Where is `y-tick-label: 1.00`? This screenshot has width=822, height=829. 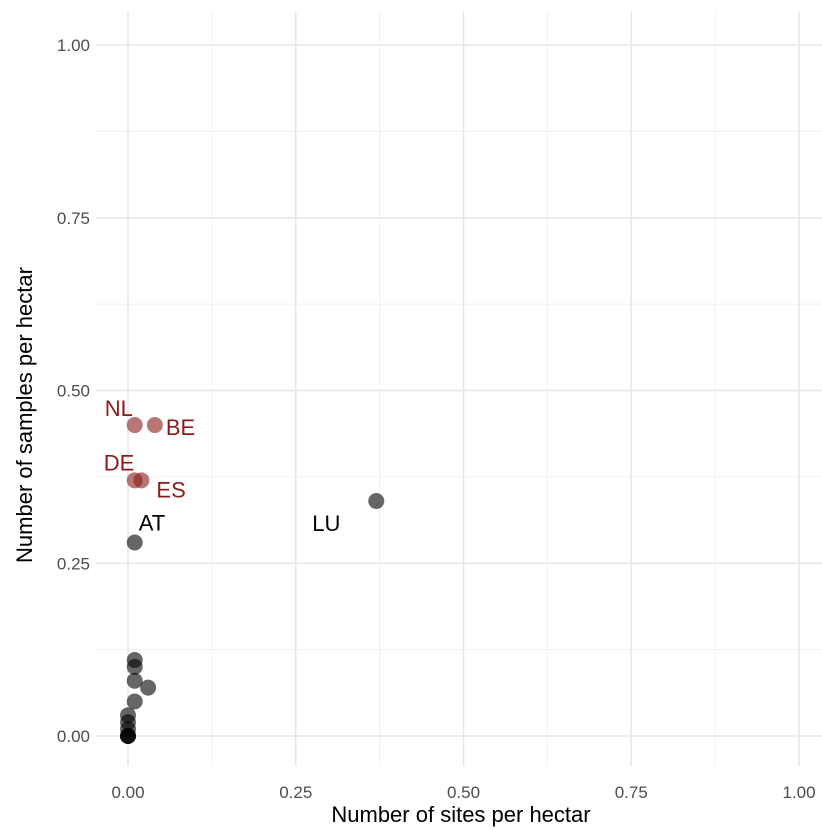
y-tick-label: 1.00 is located at coordinates (73, 45).